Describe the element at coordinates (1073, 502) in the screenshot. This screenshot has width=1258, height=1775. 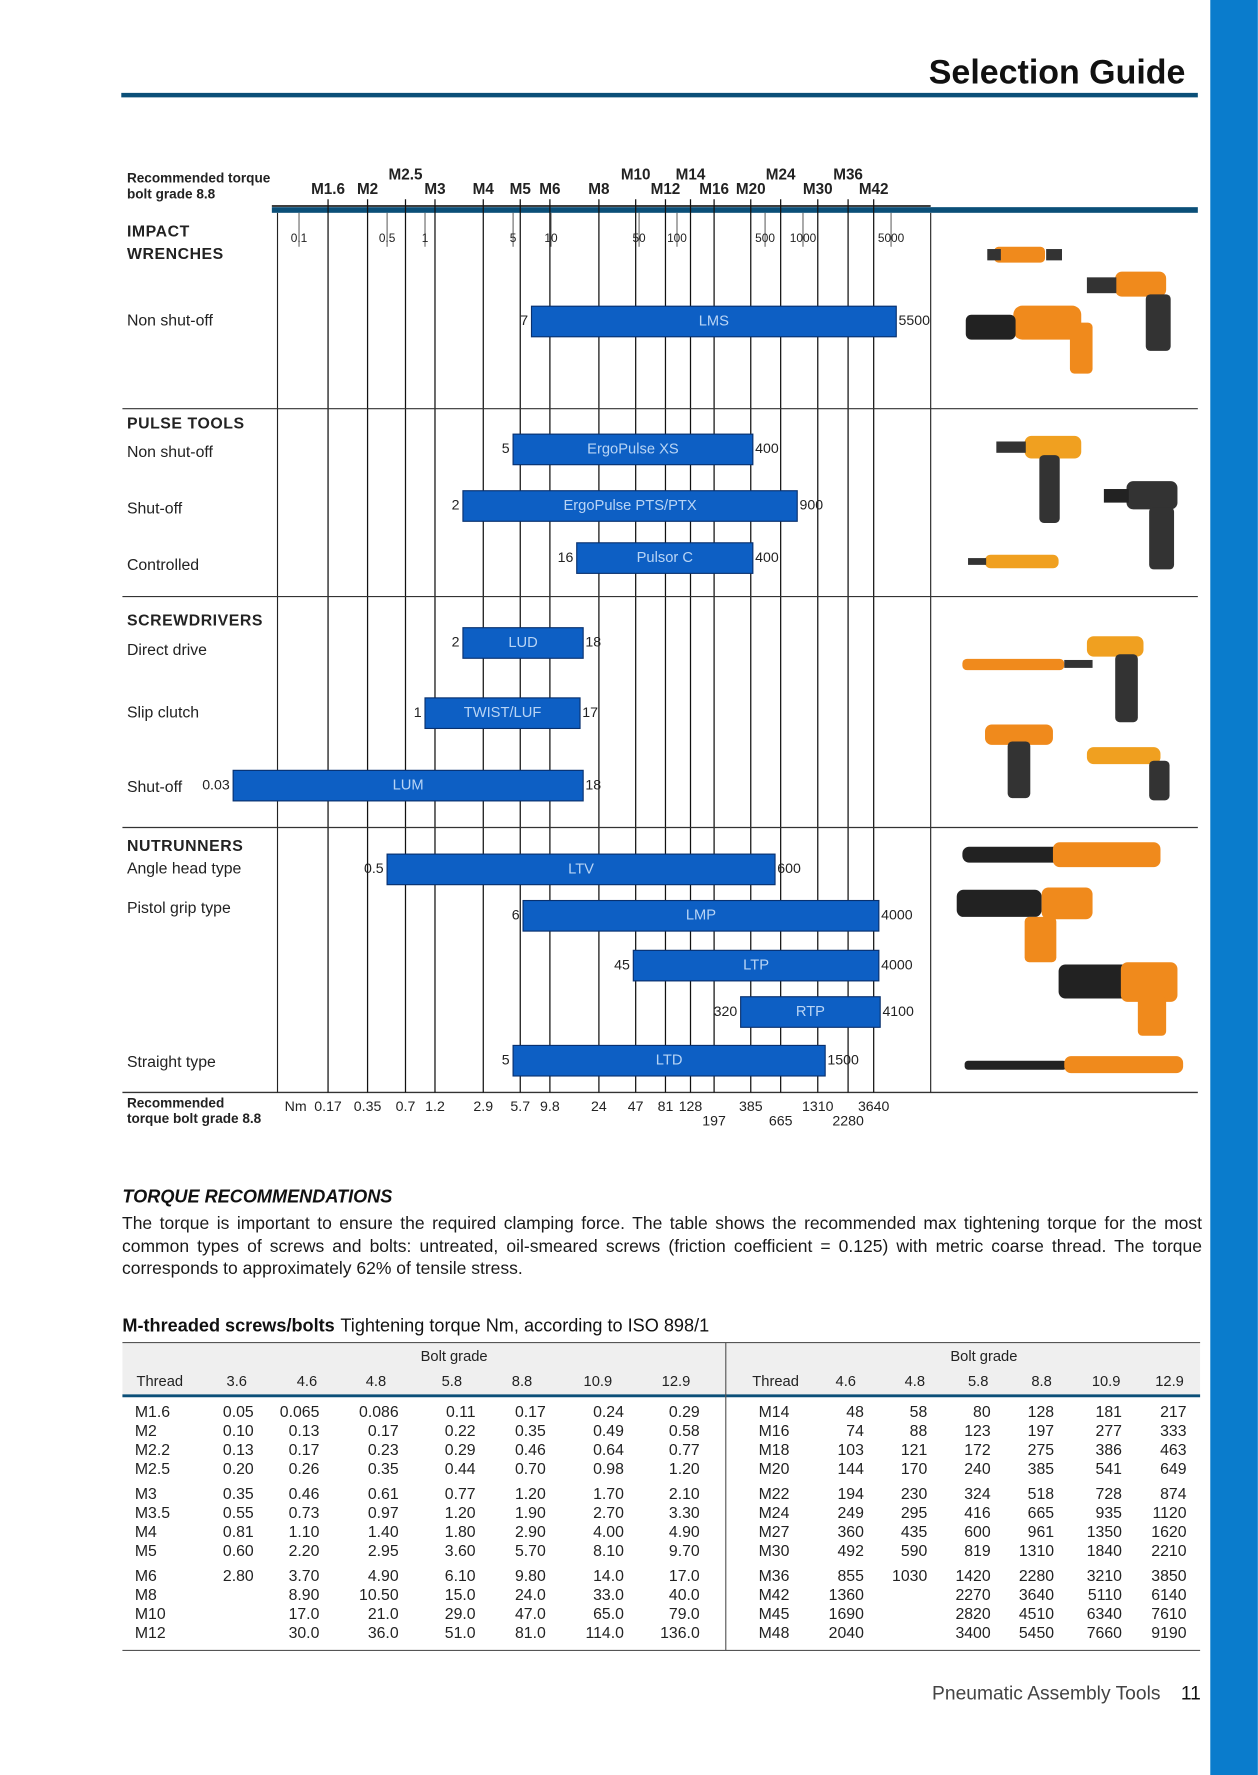
I see `tool-image` at that location.